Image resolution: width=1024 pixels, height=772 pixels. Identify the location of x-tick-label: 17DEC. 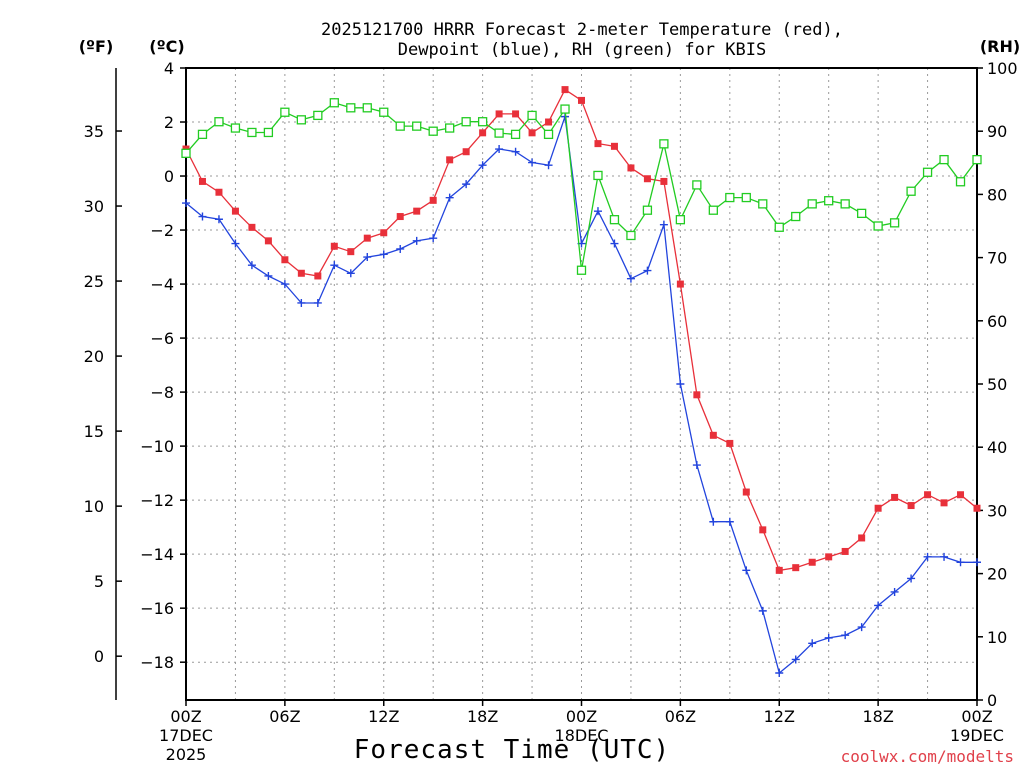
(186, 735).